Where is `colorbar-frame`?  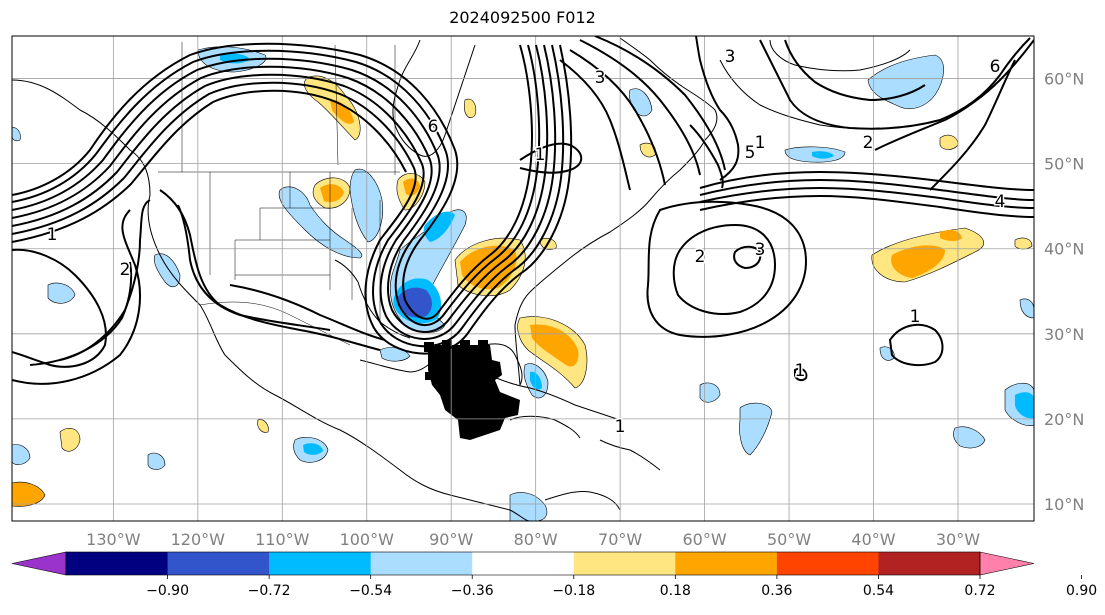
colorbar-frame is located at coordinates (523, 563).